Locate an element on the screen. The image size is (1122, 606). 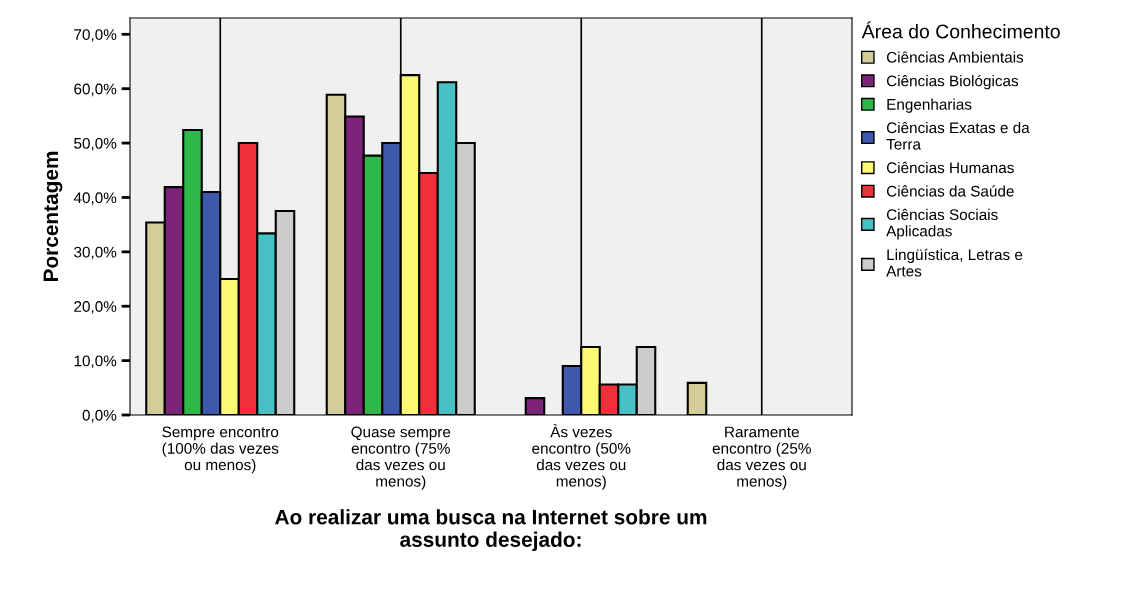
y-tick-label: 40,0% is located at coordinates (95, 198).